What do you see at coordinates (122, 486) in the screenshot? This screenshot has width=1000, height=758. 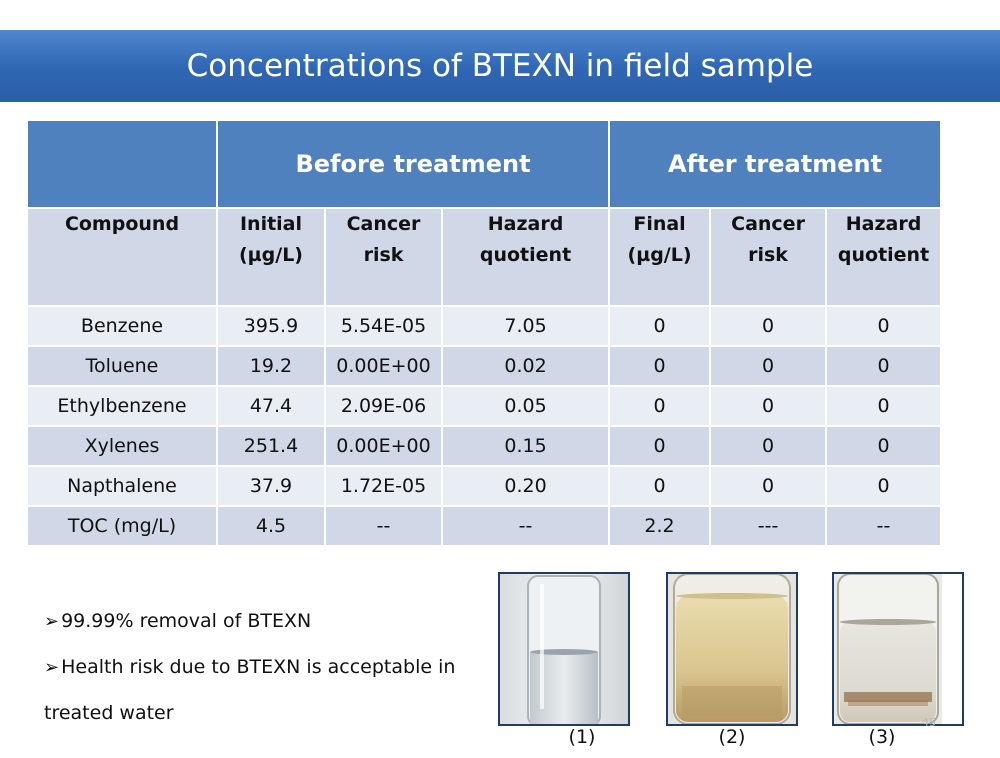 I see `compound-cell: Napthalene` at bounding box center [122, 486].